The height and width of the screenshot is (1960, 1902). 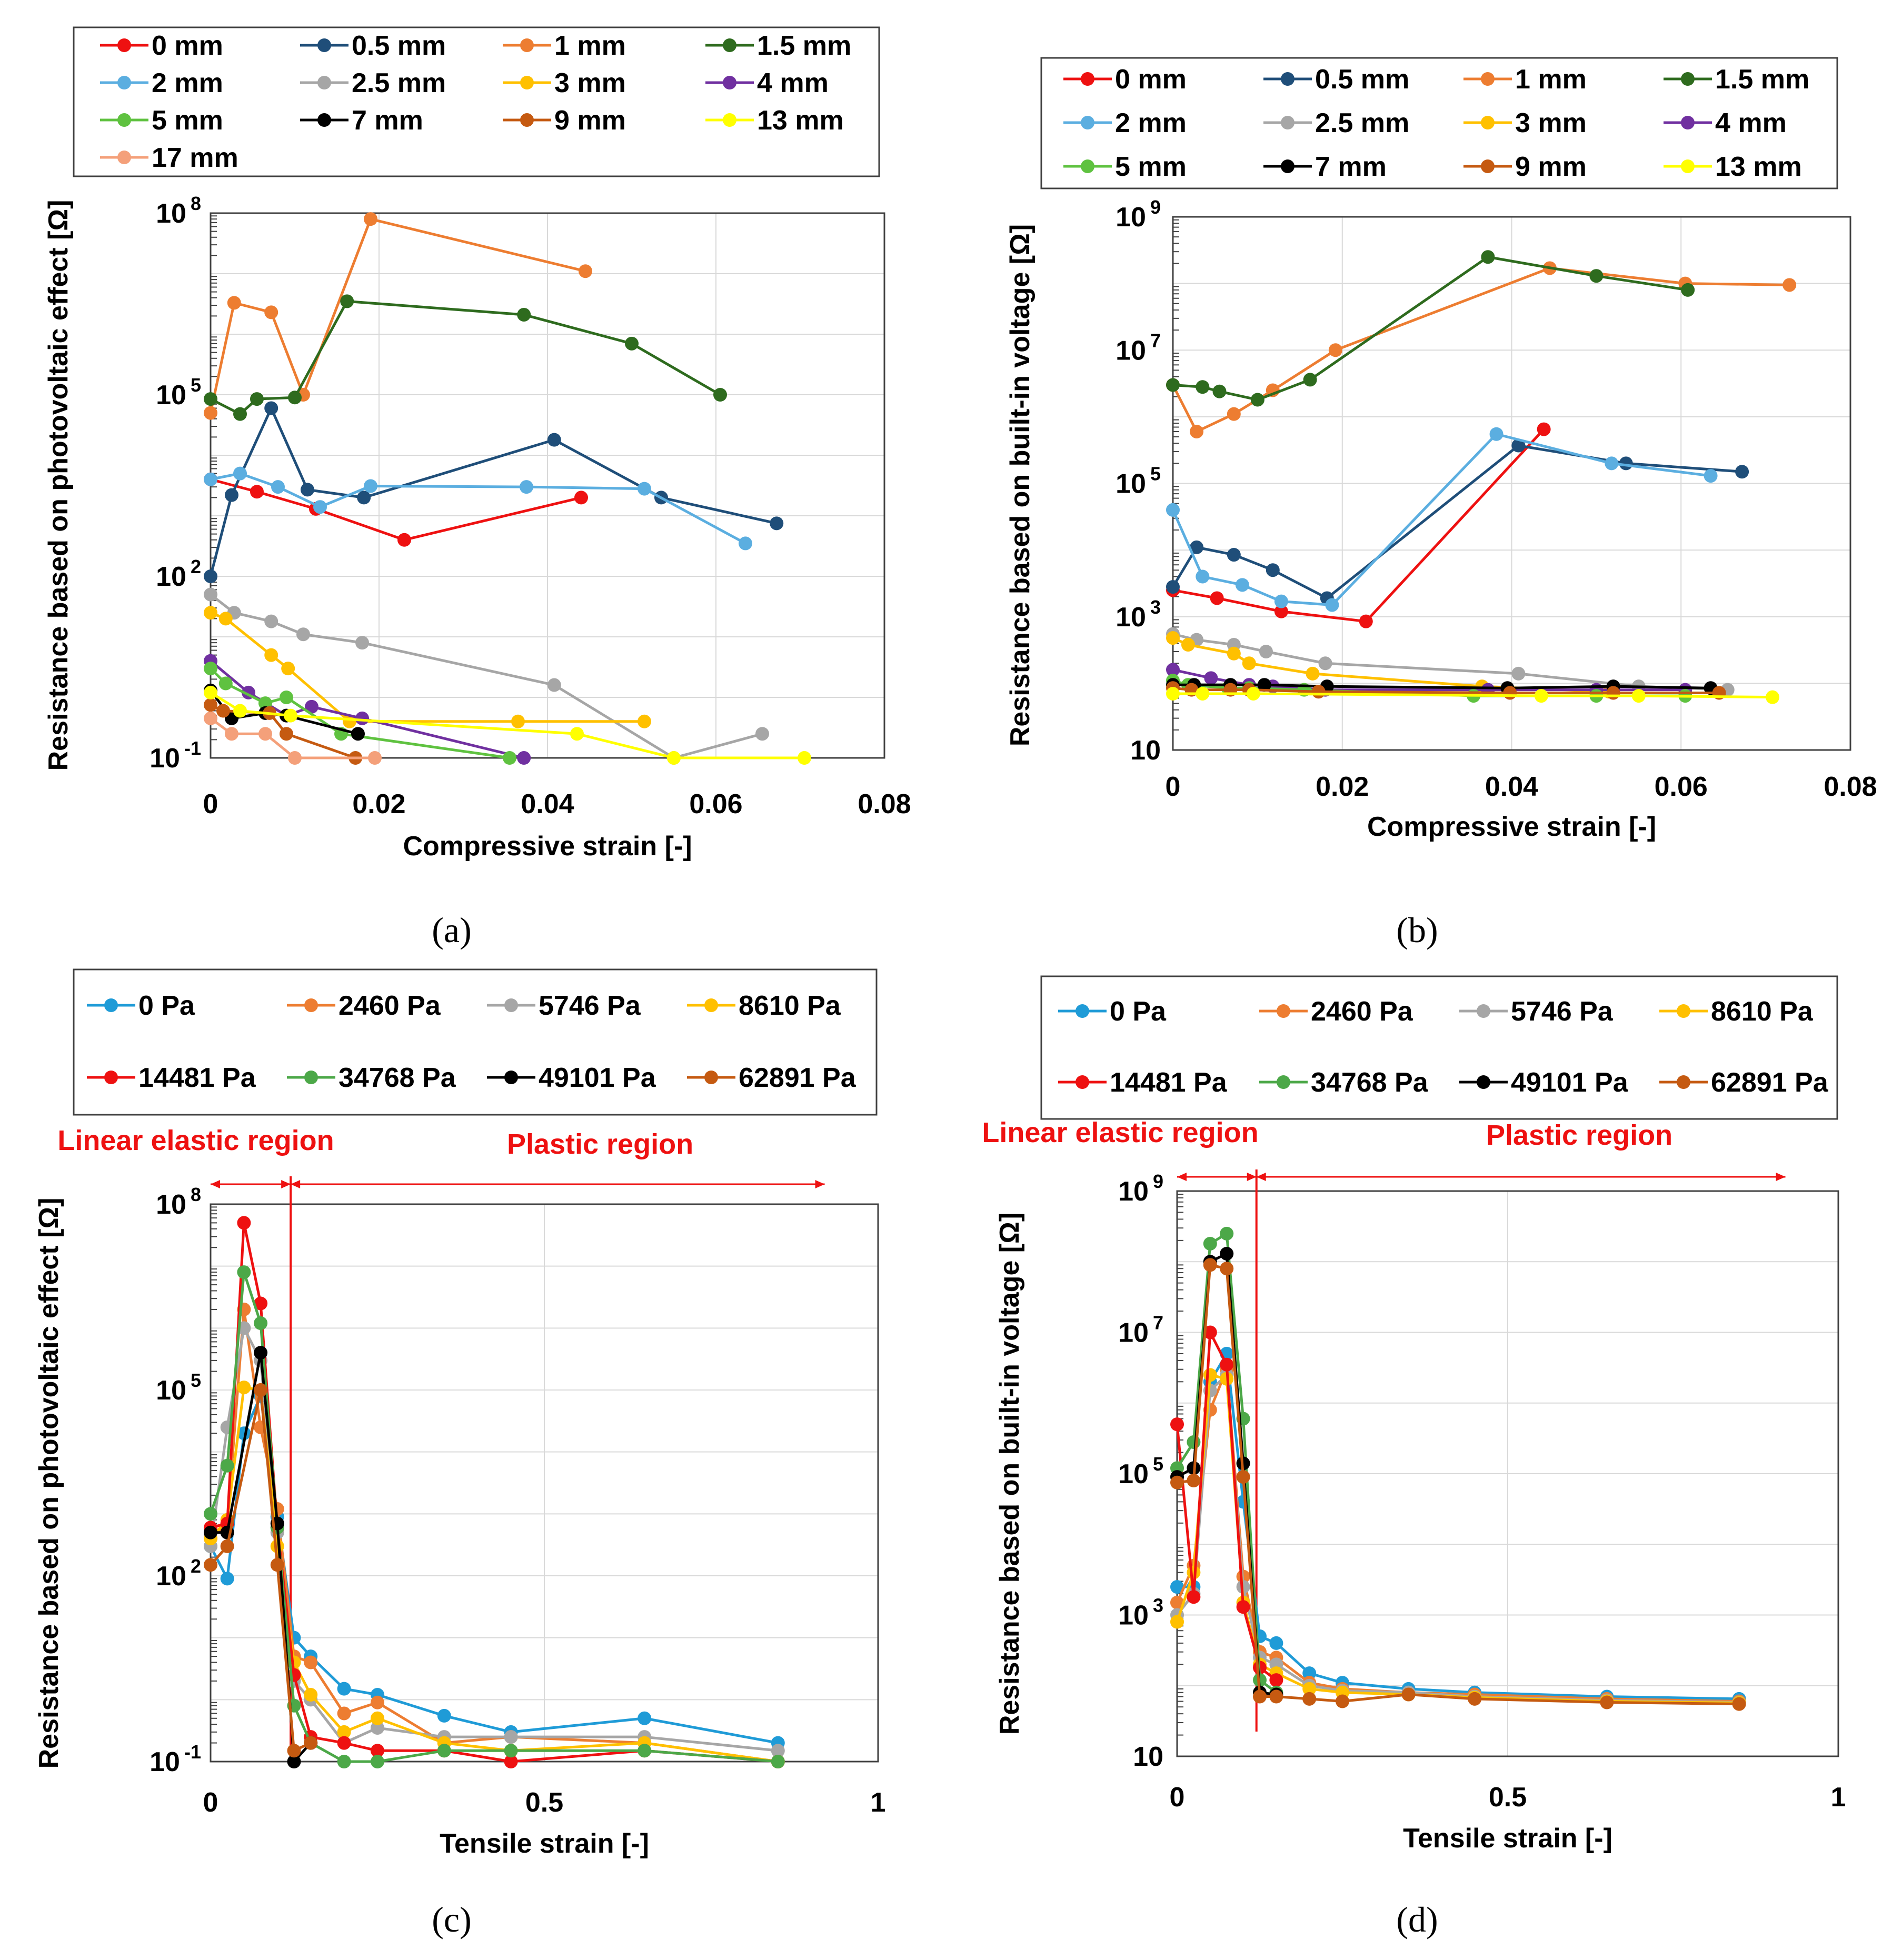 I want to click on panel-d-plastic-arrow-head-right, so click(x=1781, y=1177).